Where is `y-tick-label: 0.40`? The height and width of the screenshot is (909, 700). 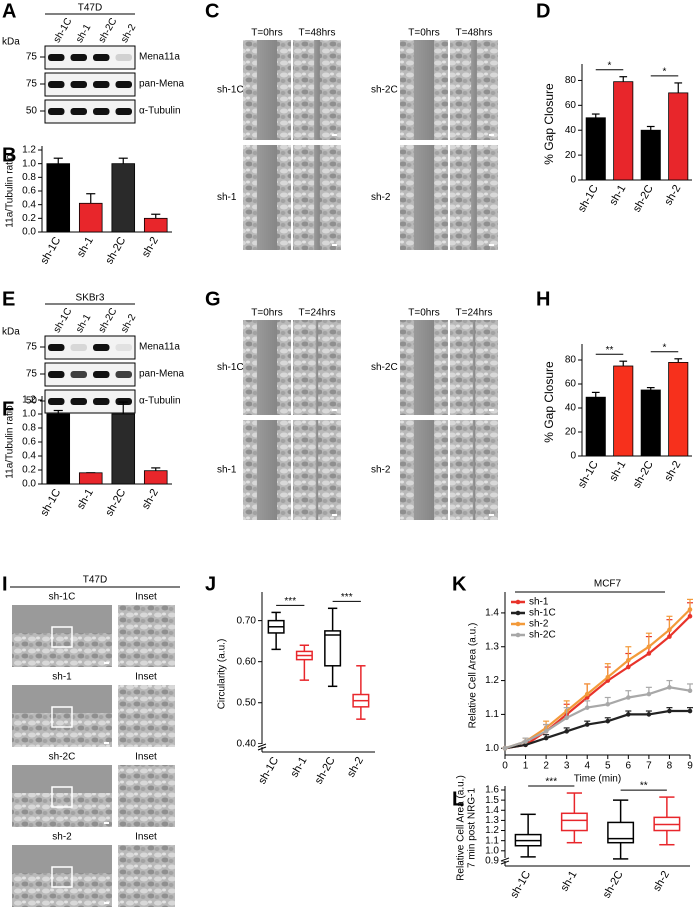
y-tick-label: 0.40 is located at coordinates (247, 743).